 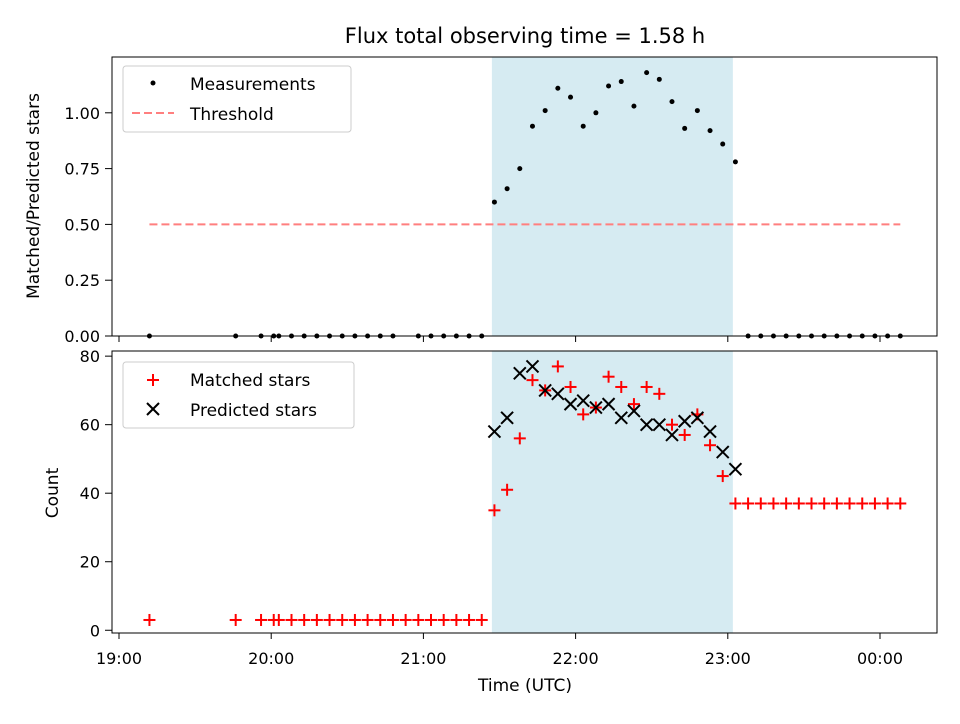 What do you see at coordinates (95, 630) in the screenshot?
I see `bottom-y-tick-label: 0` at bounding box center [95, 630].